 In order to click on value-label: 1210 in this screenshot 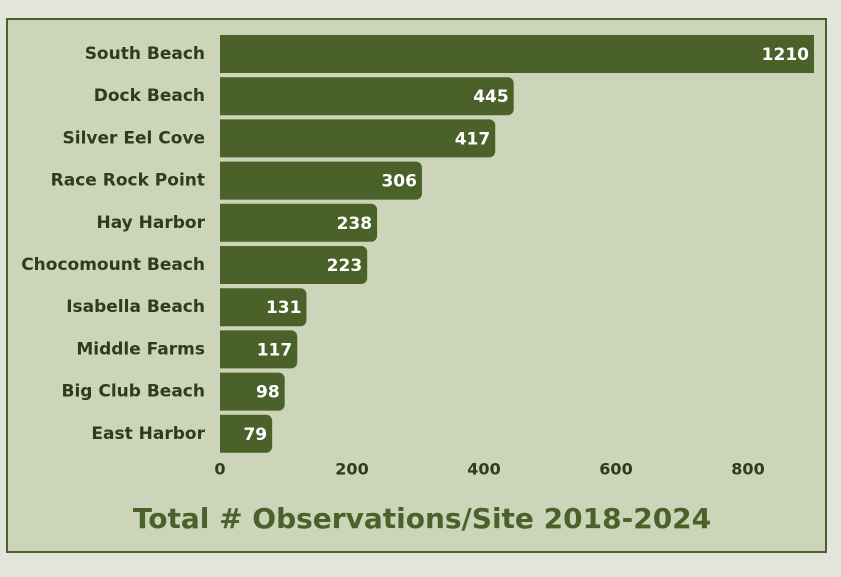, I will do `click(785, 55)`.